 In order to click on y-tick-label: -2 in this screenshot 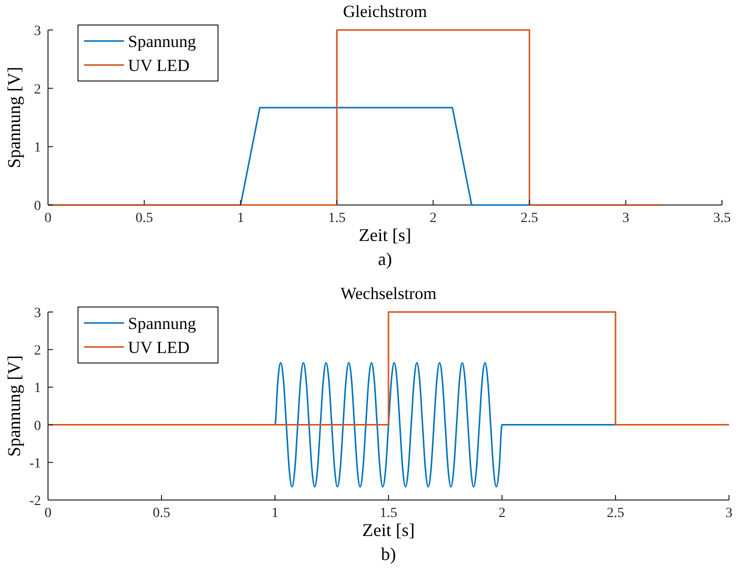, I will do `click(35, 501)`.